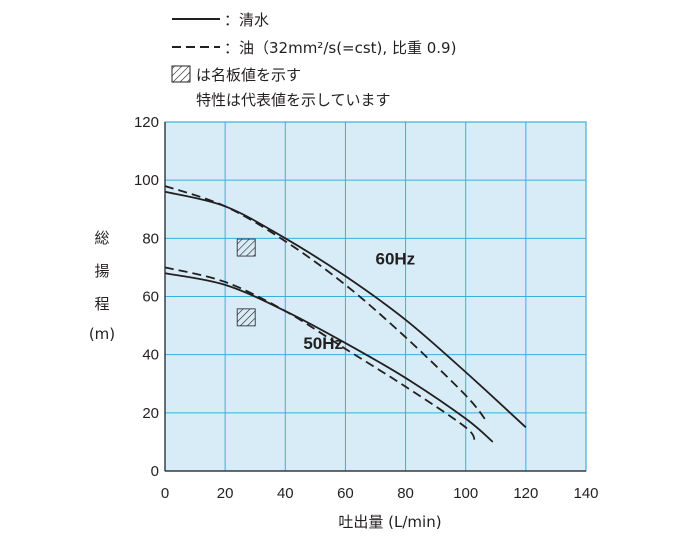  I want to click on legend-note: 特性は代表値を示しています, so click(293, 100).